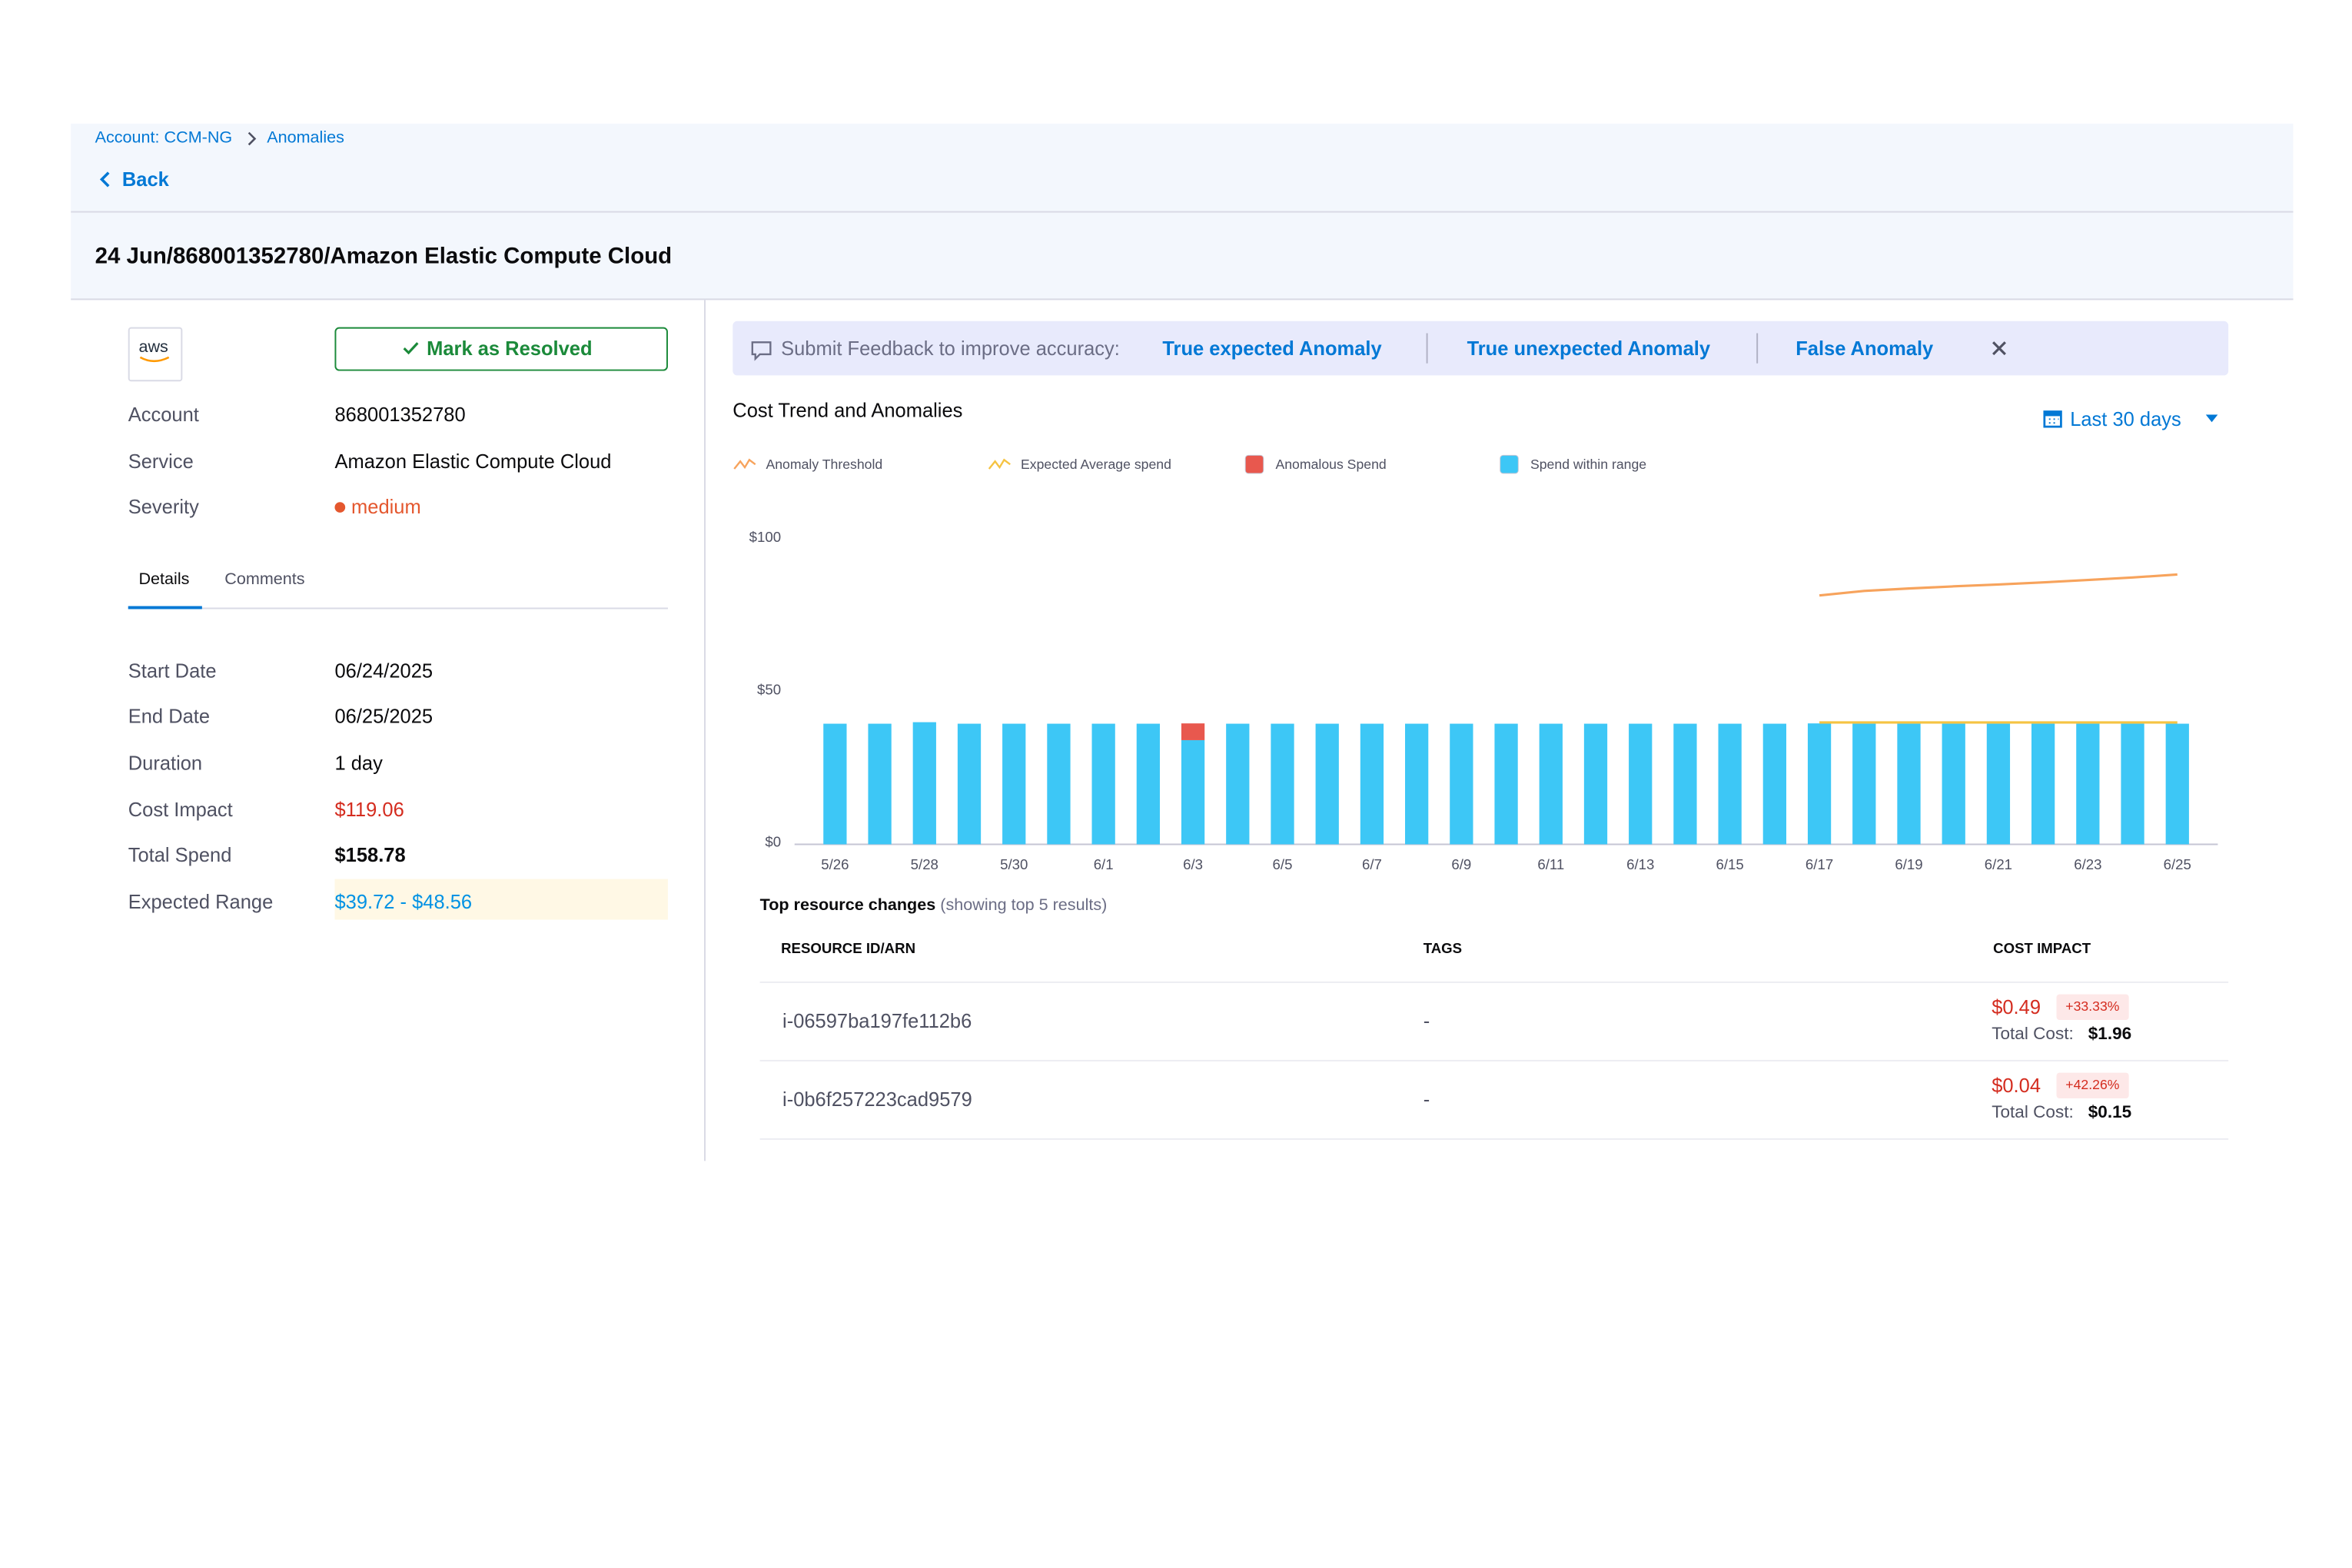  Describe the element at coordinates (165, 608) in the screenshot. I see `tab-indicator` at that location.